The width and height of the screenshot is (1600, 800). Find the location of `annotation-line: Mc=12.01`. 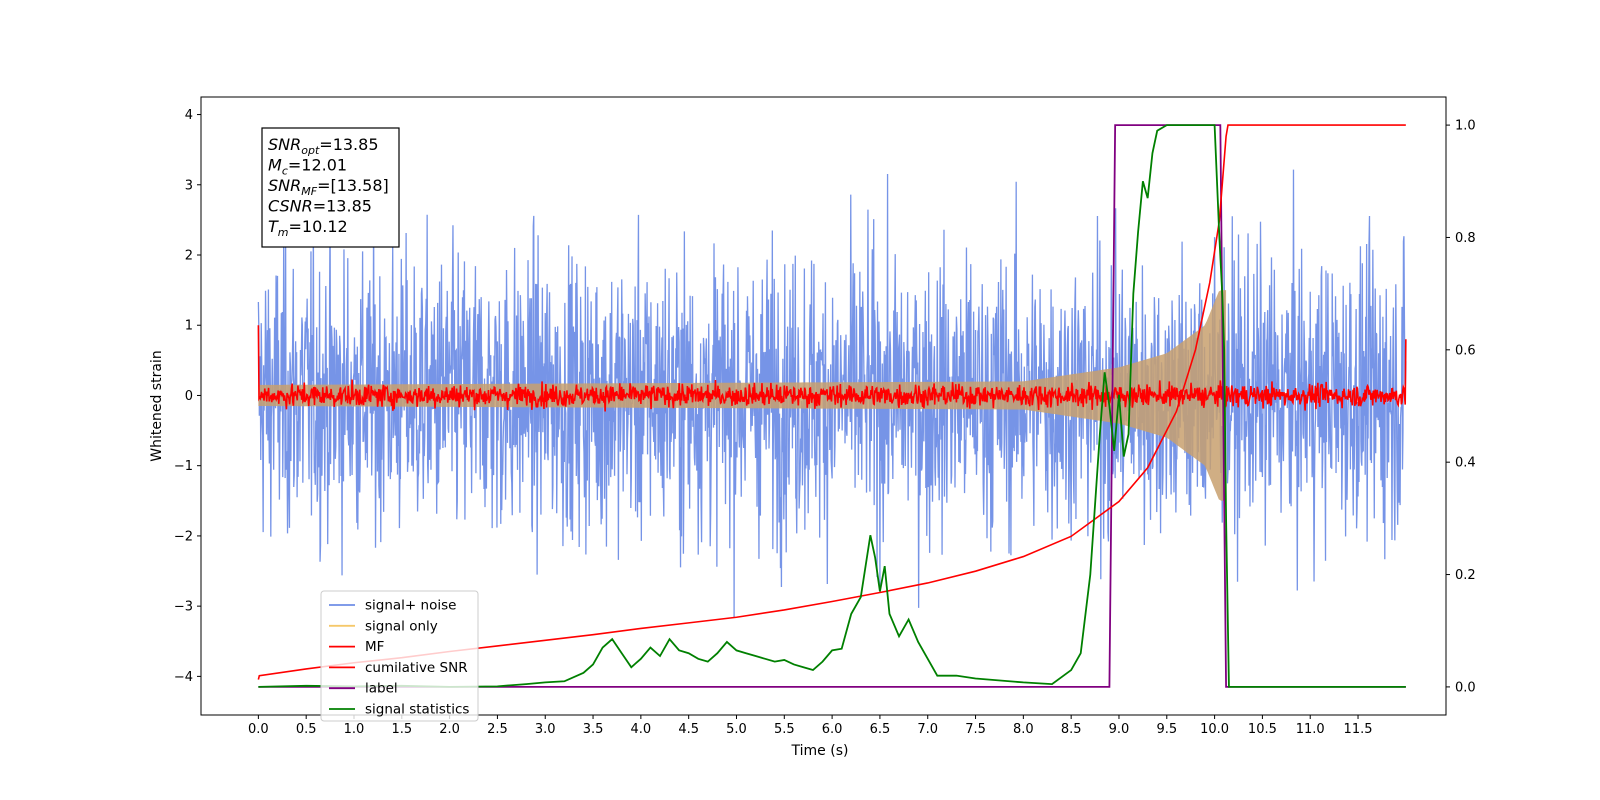

annotation-line: Mc=12.01 is located at coordinates (307, 167).